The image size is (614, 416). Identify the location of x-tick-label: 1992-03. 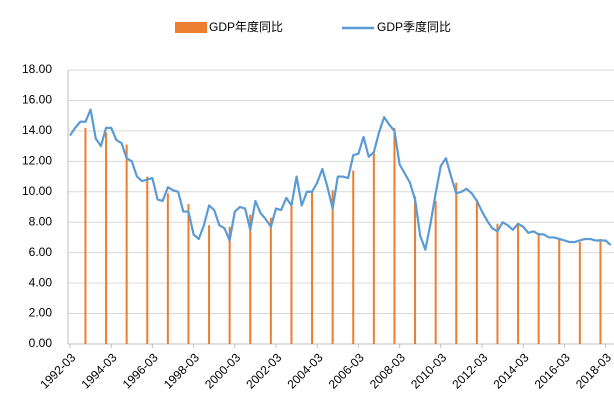
(57, 370).